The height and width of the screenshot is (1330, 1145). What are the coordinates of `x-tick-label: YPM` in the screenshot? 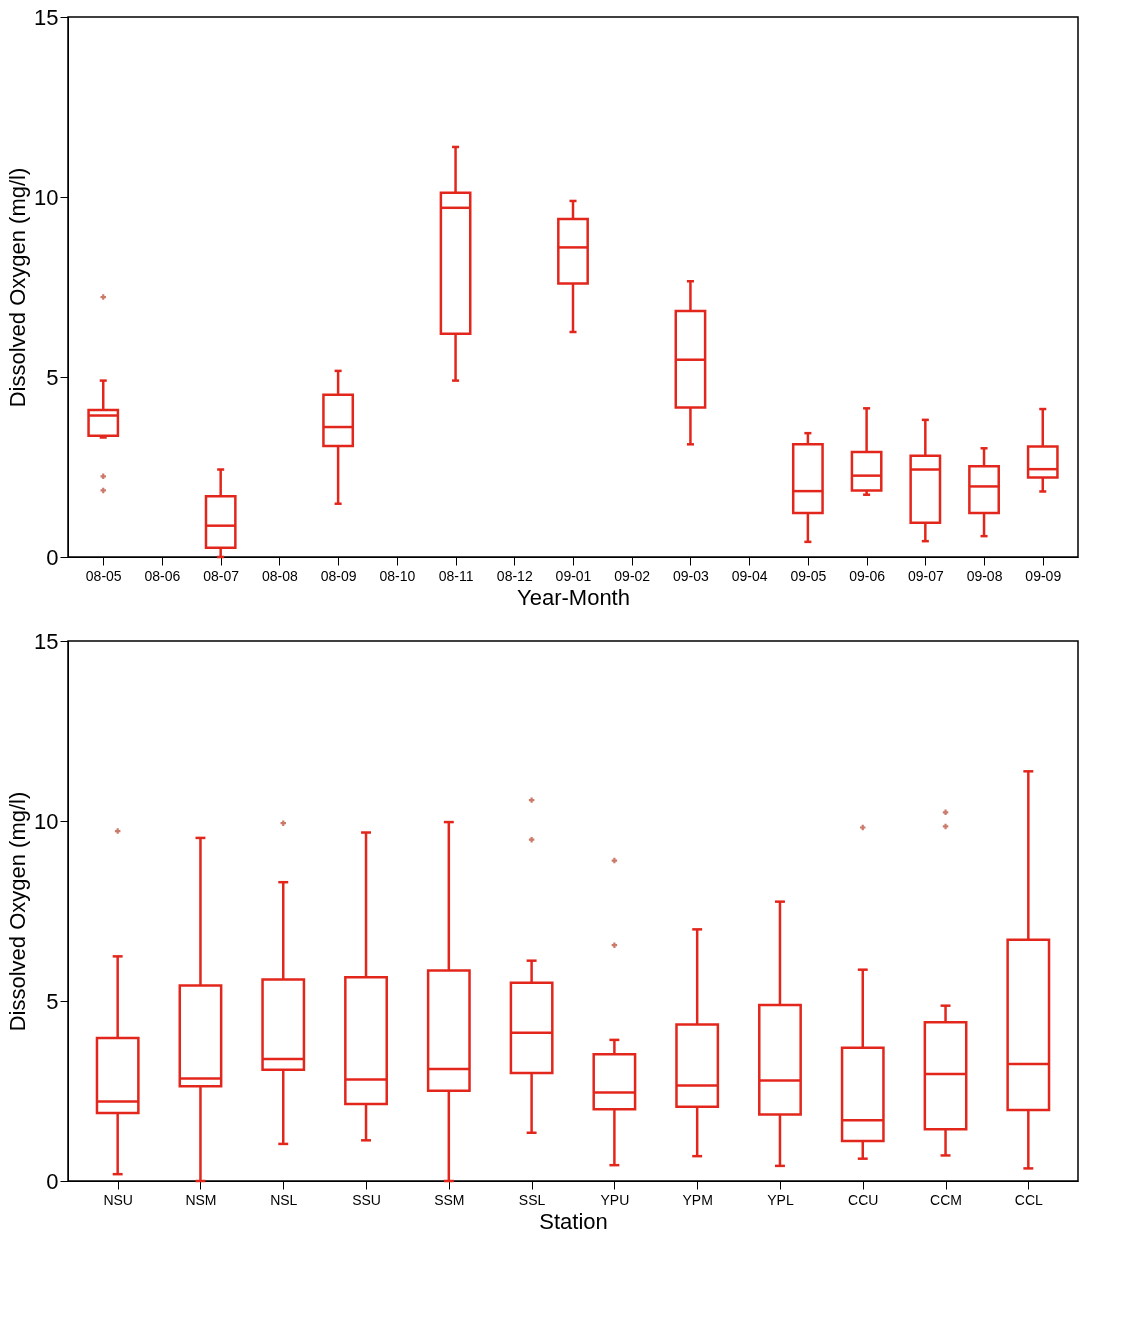 It's located at (697, 1199).